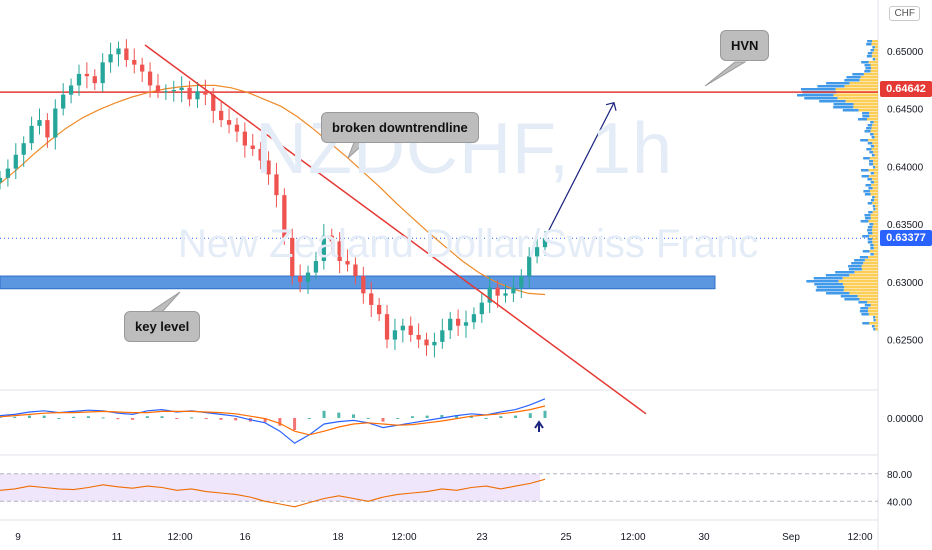 The height and width of the screenshot is (550, 932). I want to click on price-tick-label: 0.64500, so click(905, 110).